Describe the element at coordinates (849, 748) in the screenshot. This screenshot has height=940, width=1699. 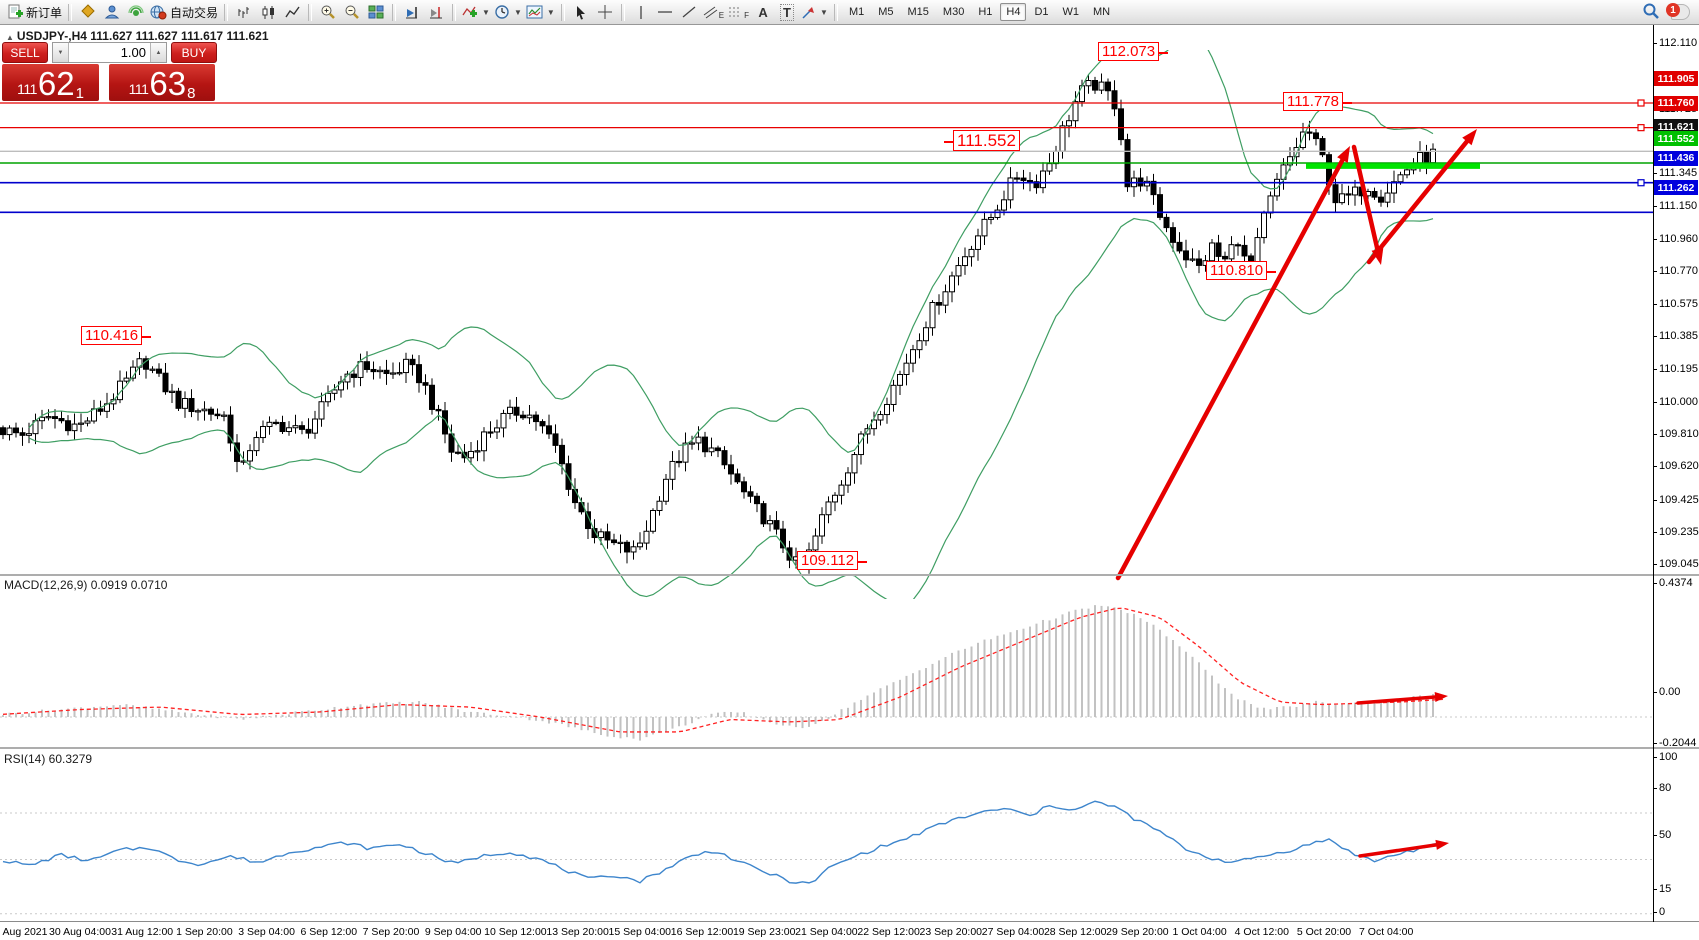
I see `pane-separator-rsi` at that location.